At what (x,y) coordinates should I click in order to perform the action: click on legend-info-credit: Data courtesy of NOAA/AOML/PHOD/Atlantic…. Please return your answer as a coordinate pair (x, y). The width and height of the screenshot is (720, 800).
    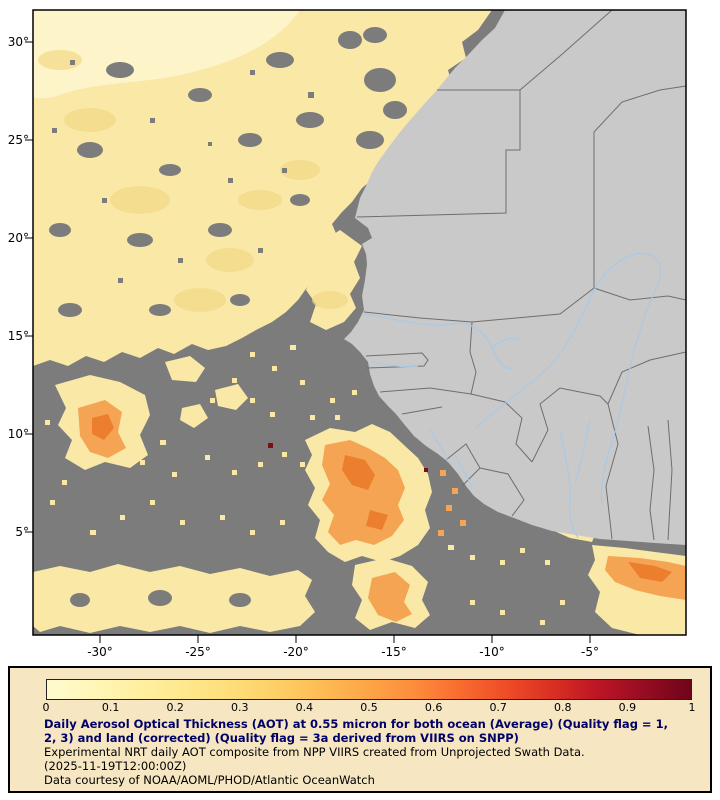
    Looking at the image, I should click on (209, 780).